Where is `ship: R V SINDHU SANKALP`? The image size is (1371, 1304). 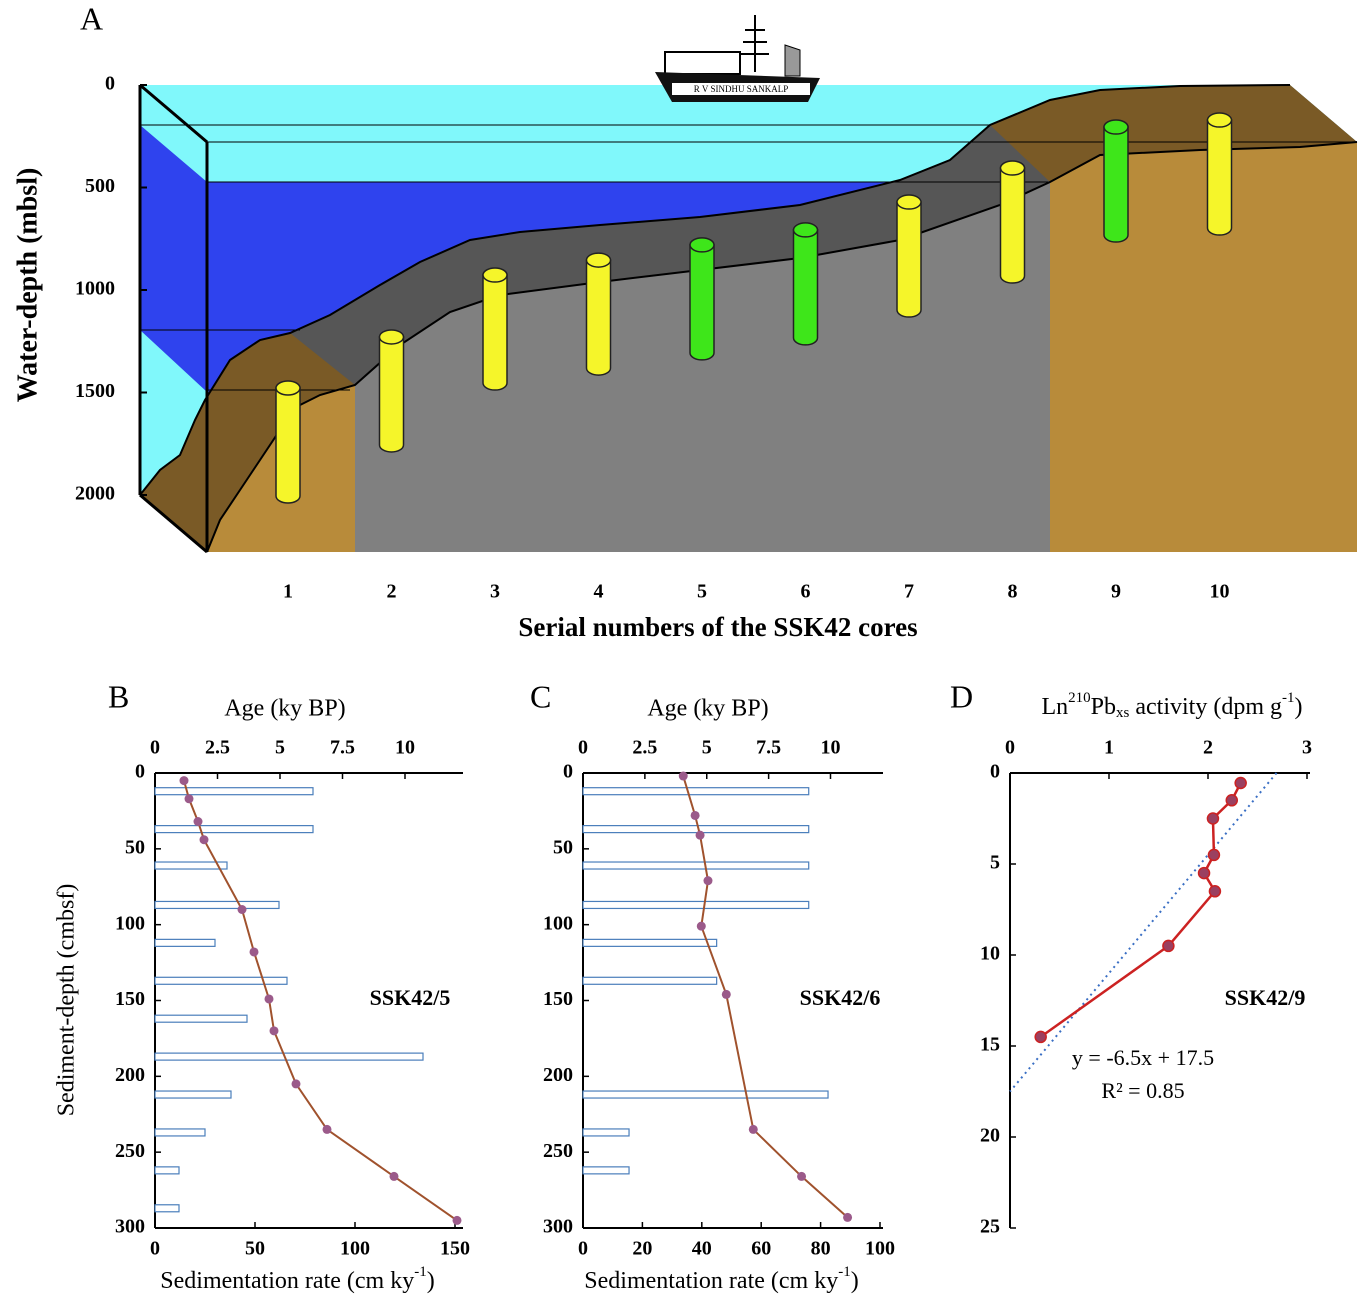
ship: R V SINDHU SANKALP is located at coordinates (737, 58).